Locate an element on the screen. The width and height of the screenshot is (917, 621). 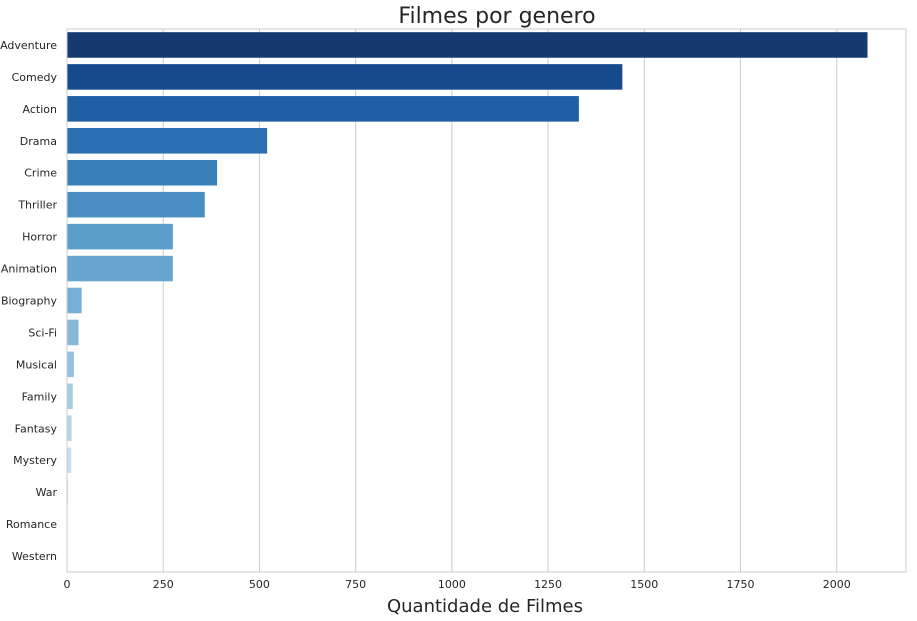
x-tick-label: 250 is located at coordinates (163, 584).